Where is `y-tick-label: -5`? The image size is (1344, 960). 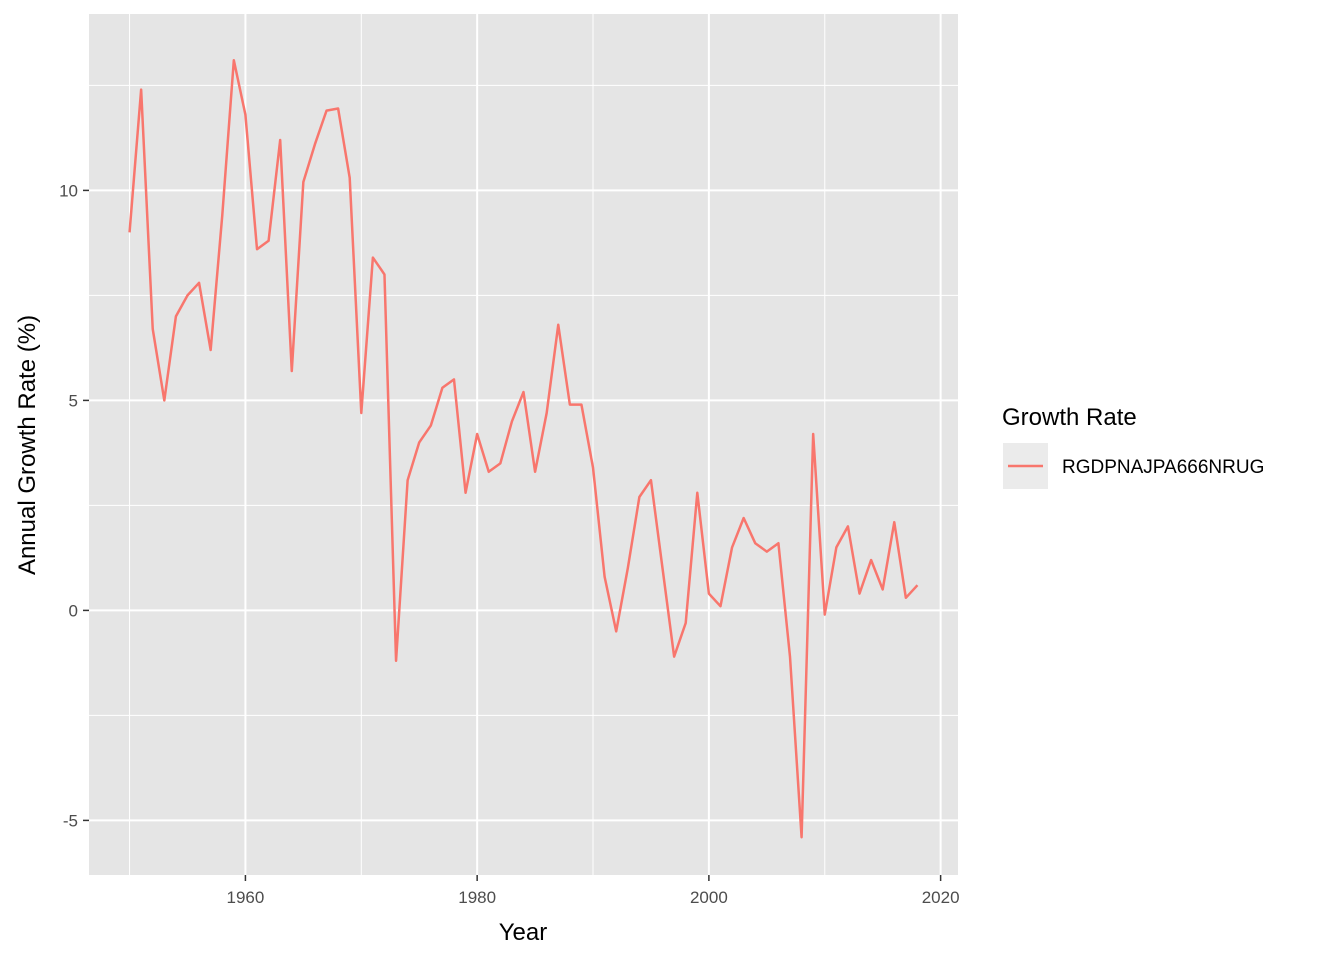
y-tick-label: -5 is located at coordinates (70, 820).